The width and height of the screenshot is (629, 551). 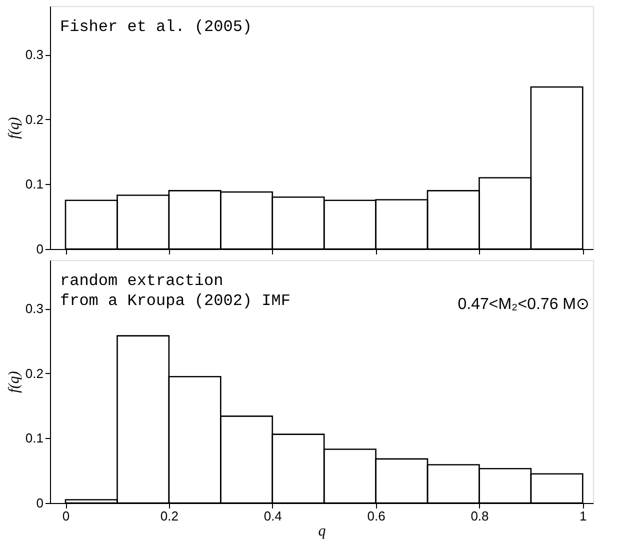 What do you see at coordinates (583, 516) in the screenshot?
I see `x-tick-label: 1` at bounding box center [583, 516].